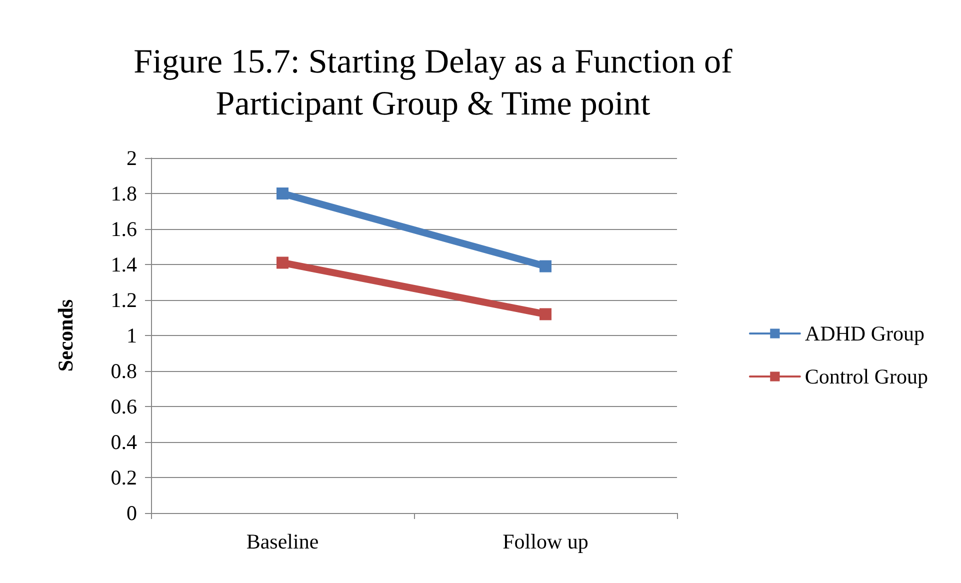  What do you see at coordinates (124, 442) in the screenshot?
I see `y-tick-label: 0.4` at bounding box center [124, 442].